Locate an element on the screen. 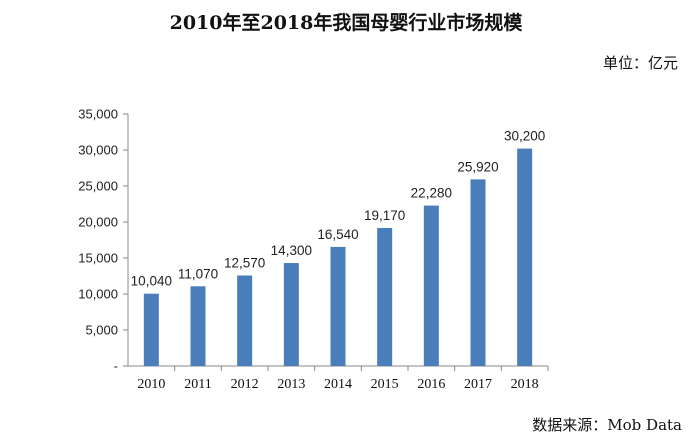 The height and width of the screenshot is (444, 692). bar-2015 is located at coordinates (385, 296).